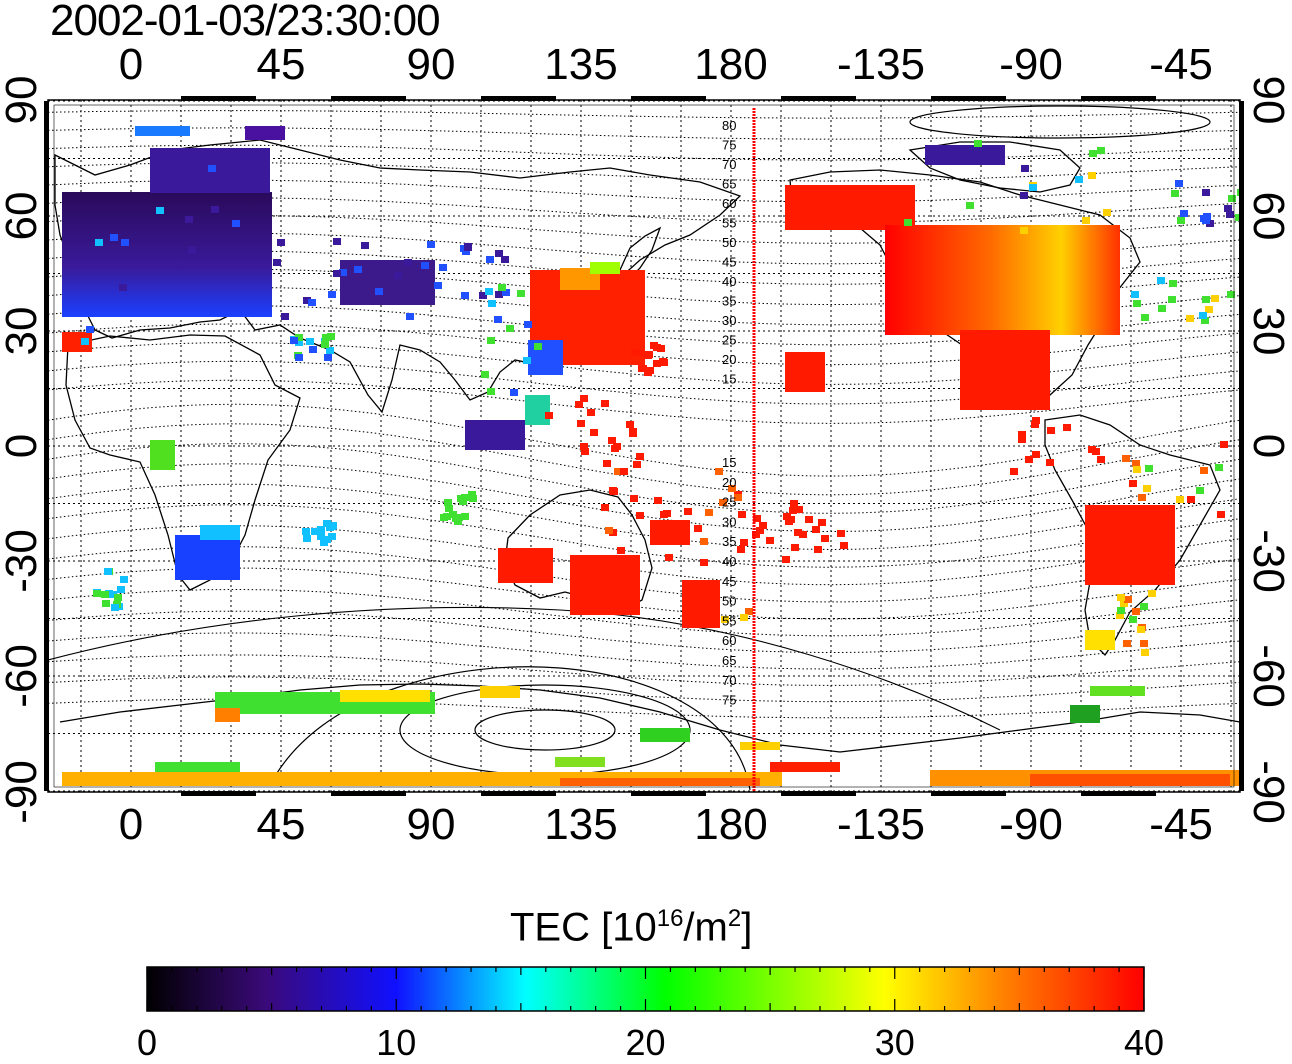 The width and height of the screenshot is (1292, 1064). I want to click on lon-tick-label-bottom: -135, so click(881, 824).